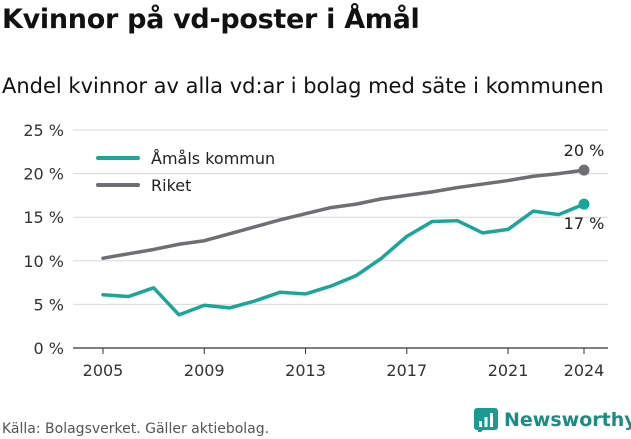 The image size is (631, 439). Describe the element at coordinates (49, 304) in the screenshot. I see `y-tick-label: 5 %` at that location.